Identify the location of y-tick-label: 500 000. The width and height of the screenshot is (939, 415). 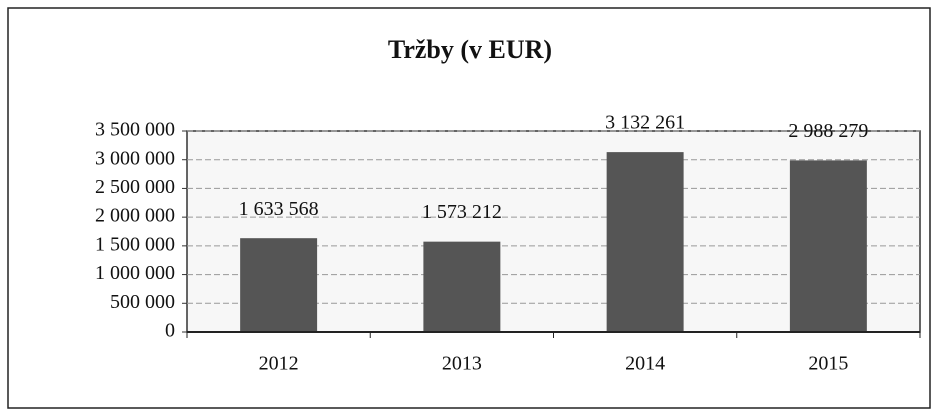
(142, 302).